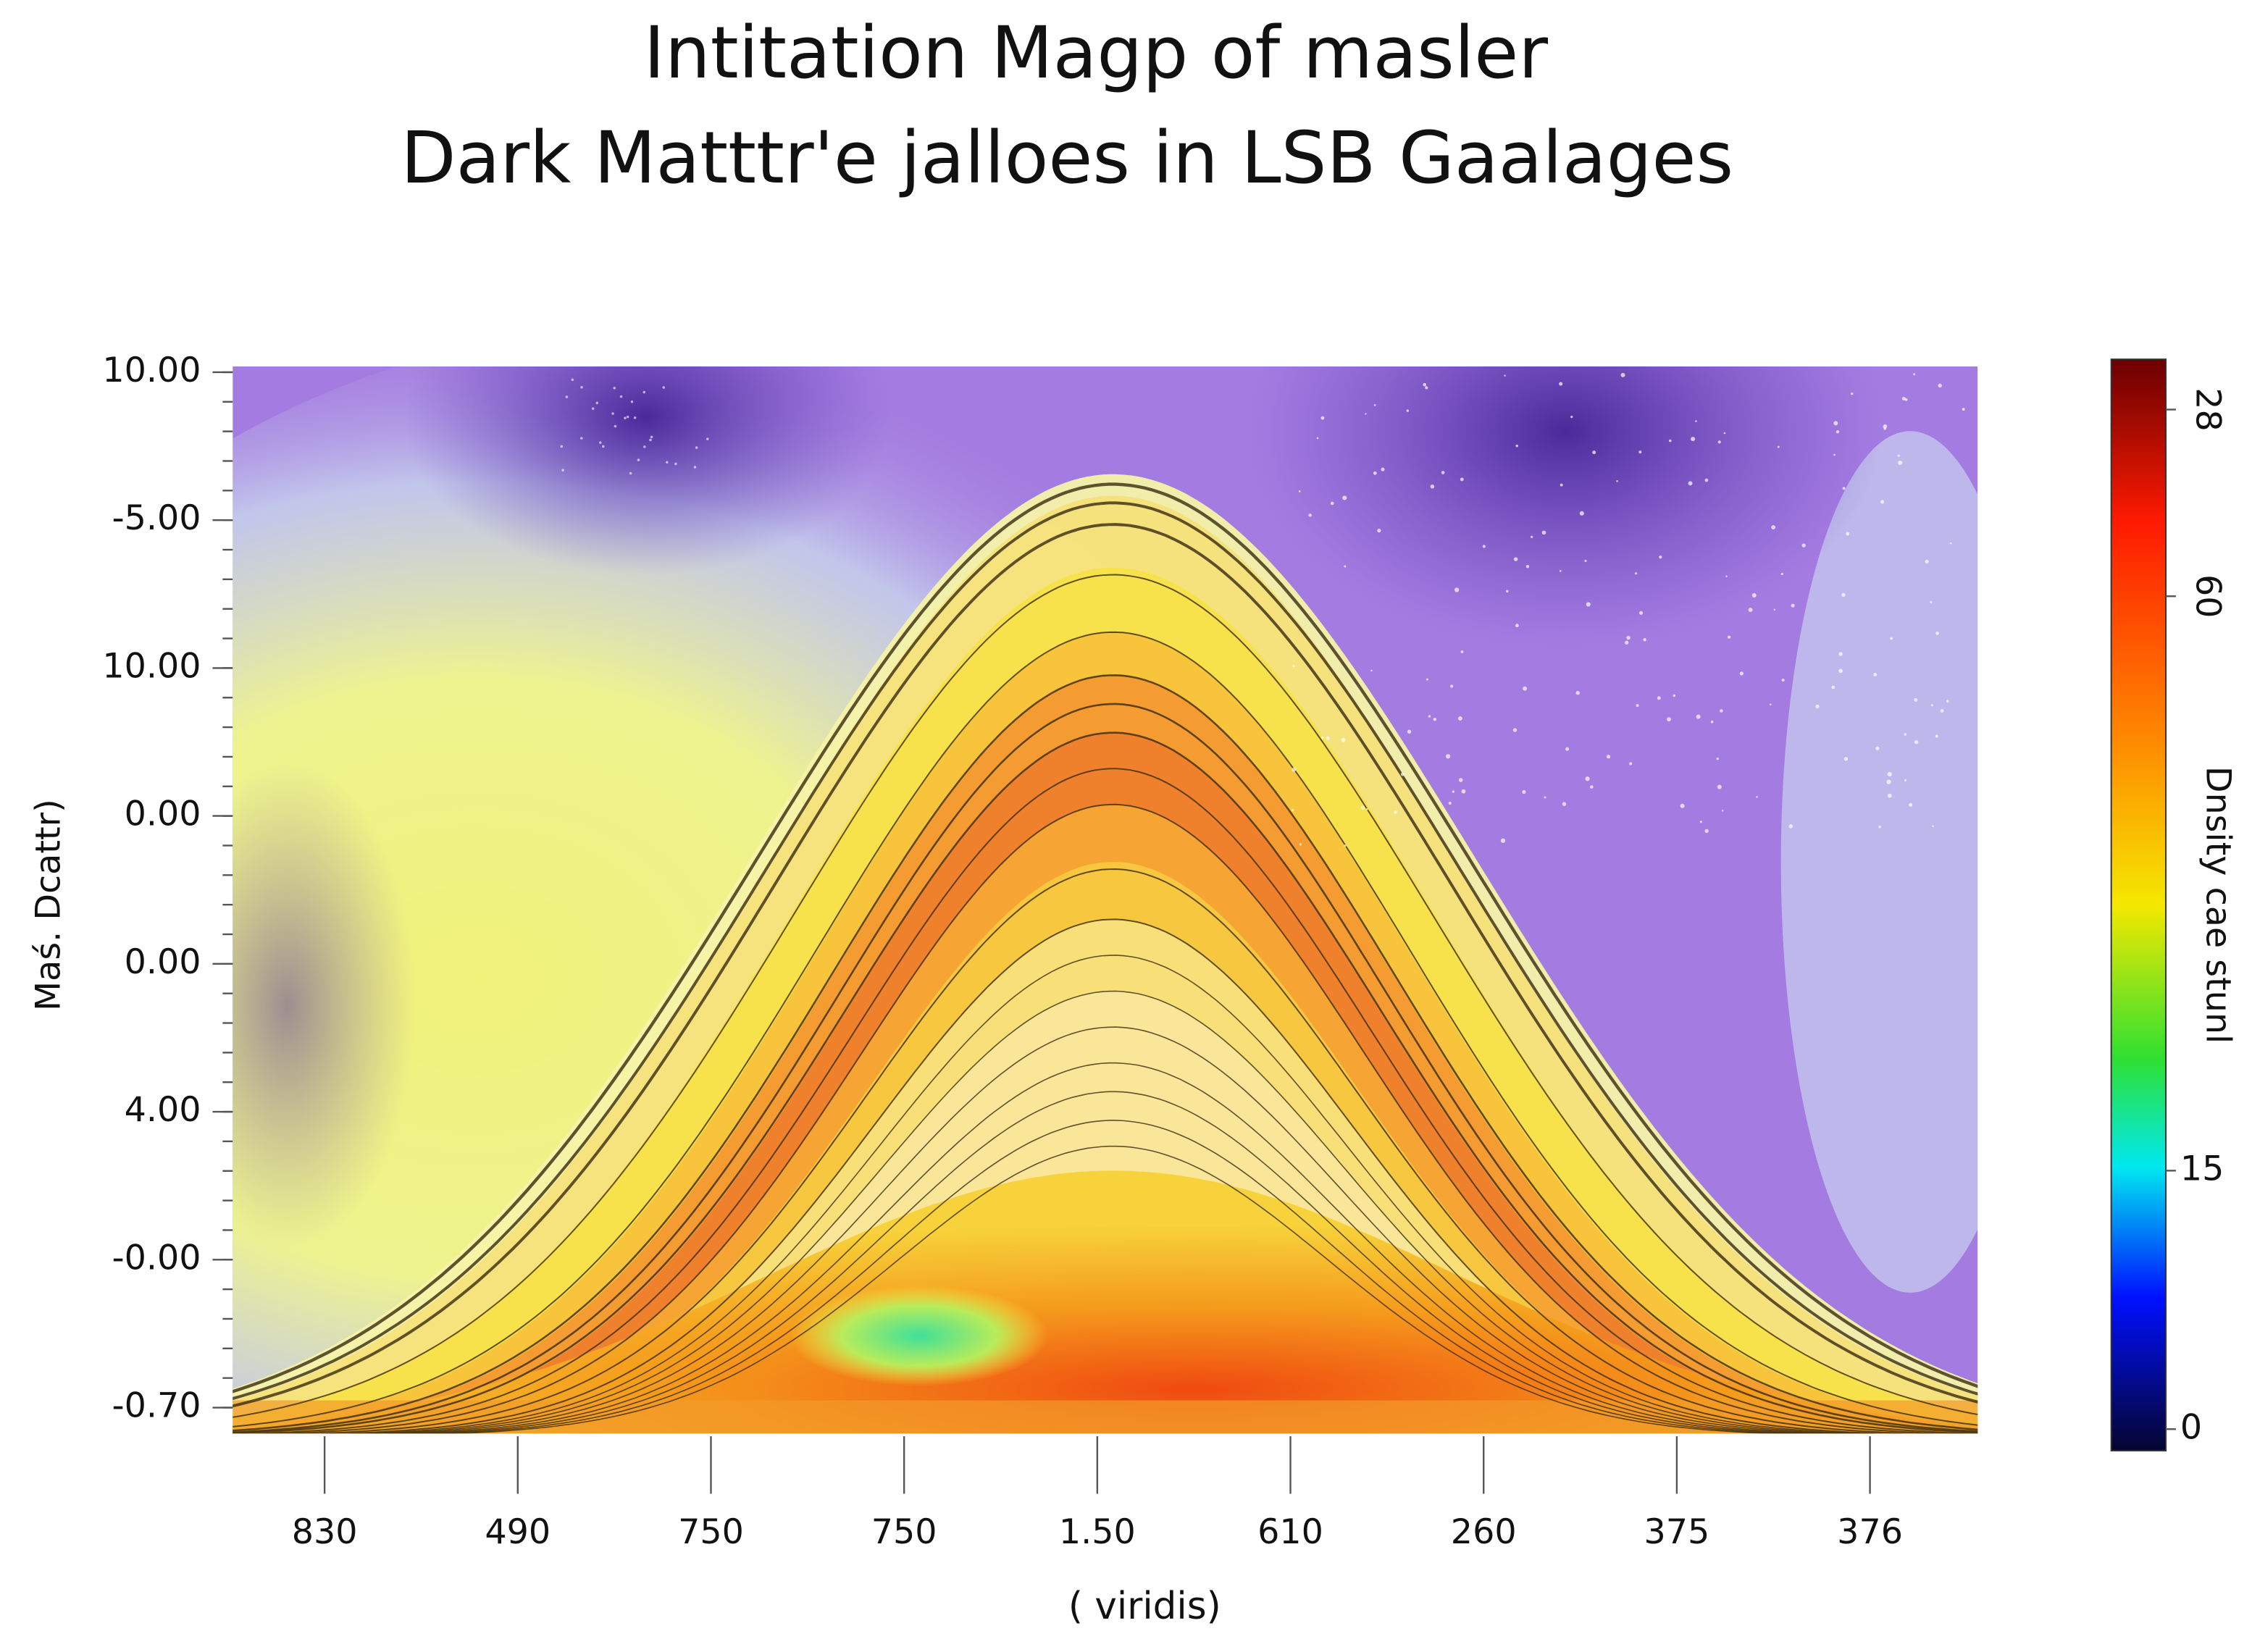 The image size is (2252, 1652). I want to click on y-tick-label: -0.70, so click(156, 1406).